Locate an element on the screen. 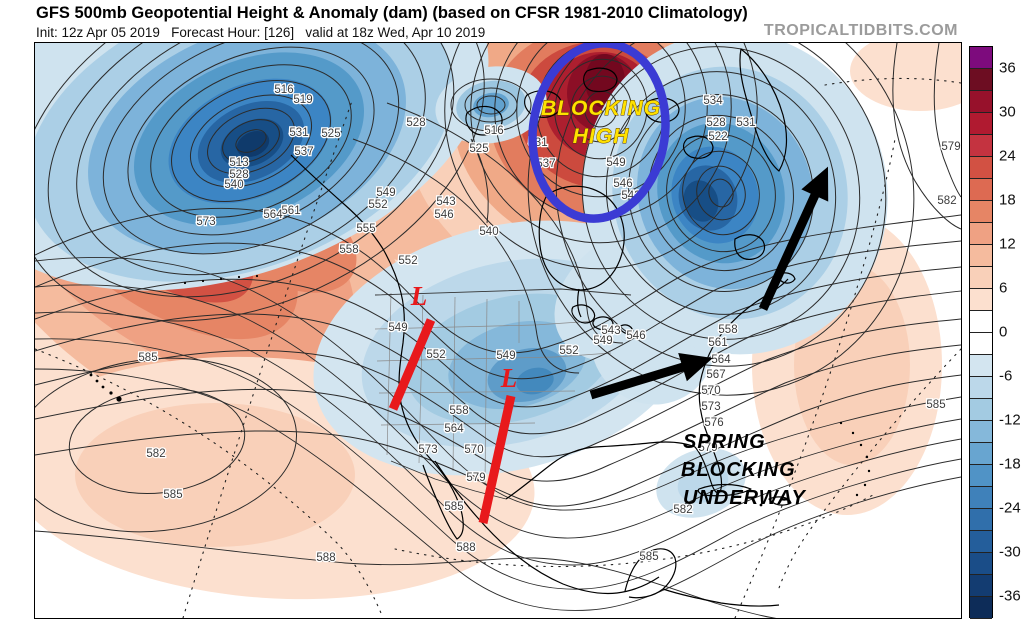 The image size is (1024, 638). colorbar-tick: -24 is located at coordinates (1010, 508).